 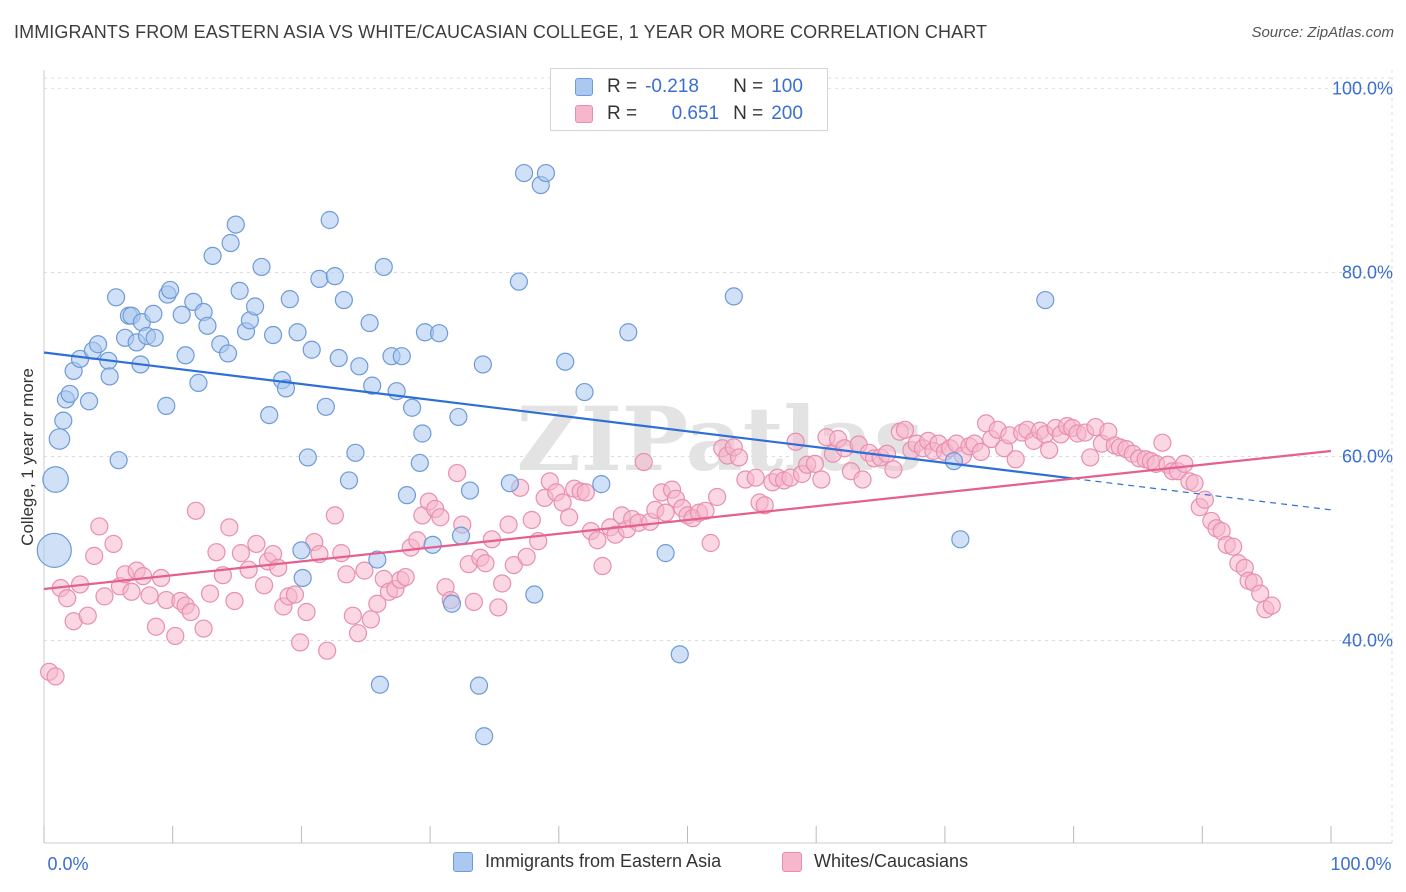 What do you see at coordinates (787, 113) in the screenshot?
I see `legend-n-value: 200` at bounding box center [787, 113].